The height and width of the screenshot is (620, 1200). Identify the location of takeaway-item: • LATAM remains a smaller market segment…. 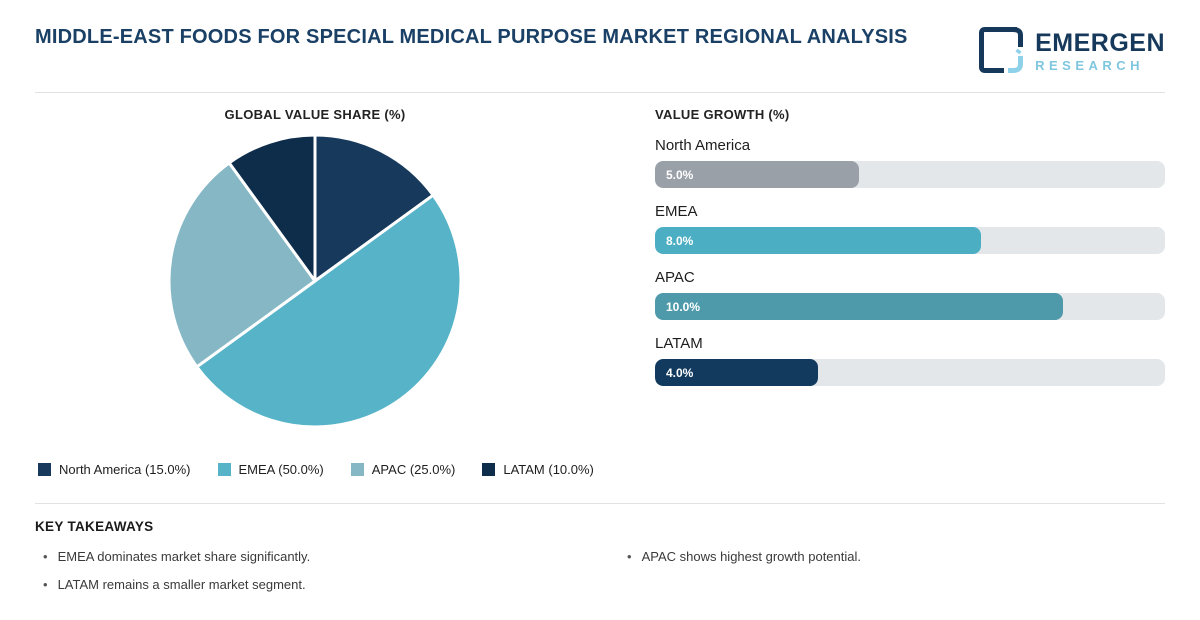
(312, 584).